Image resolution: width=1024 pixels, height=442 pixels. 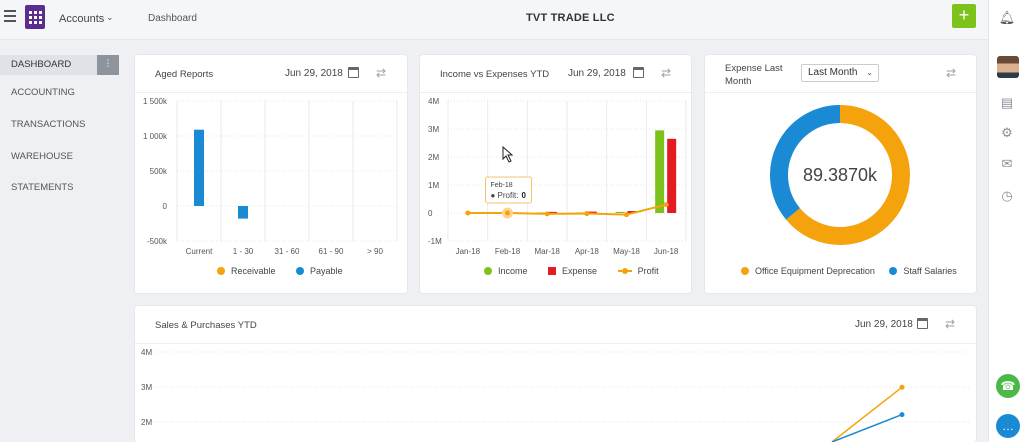 What do you see at coordinates (502, 185) in the screenshot?
I see `tooltip-month: Feb-18` at bounding box center [502, 185].